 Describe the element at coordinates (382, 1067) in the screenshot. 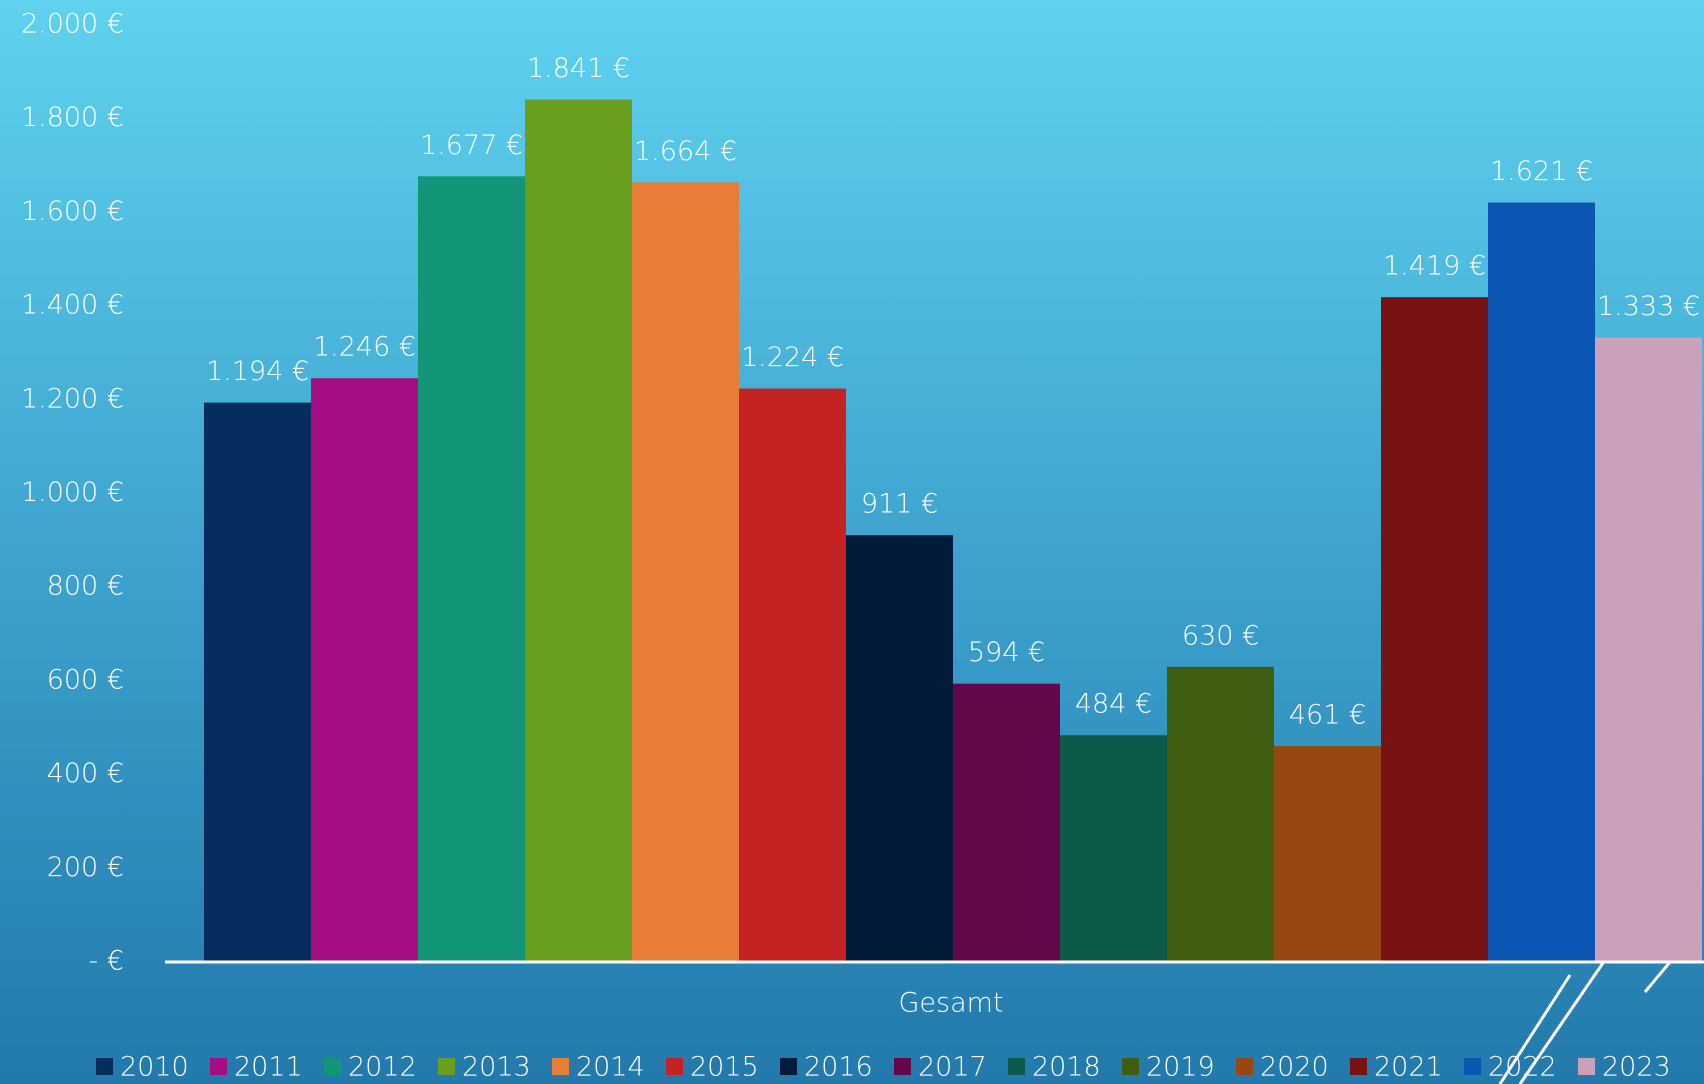

I see `legend-label: 2012` at that location.